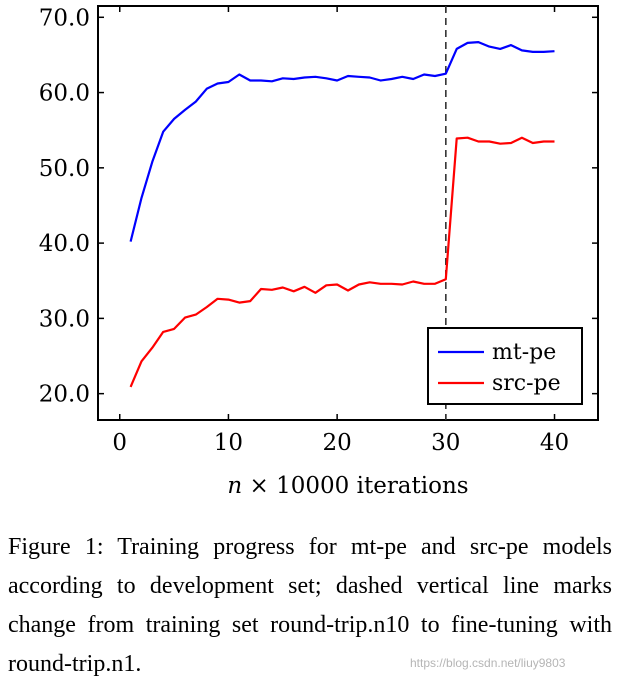  I want to click on y-tick-label: 40.0, so click(64, 244).